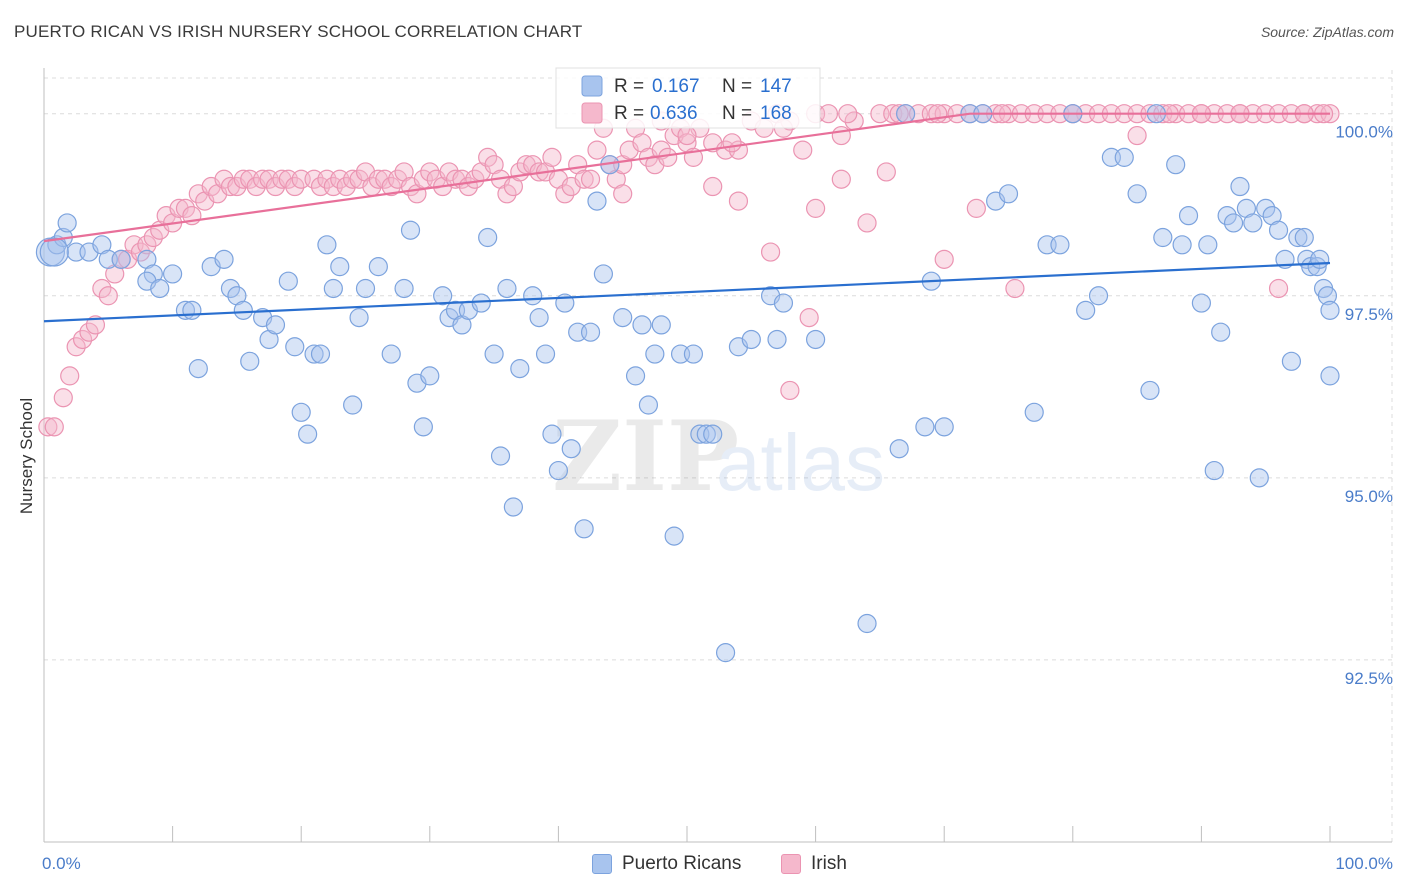 This screenshot has height=892, width=1406. I want to click on x-tick-label-end: 100.0%, so click(1364, 863).